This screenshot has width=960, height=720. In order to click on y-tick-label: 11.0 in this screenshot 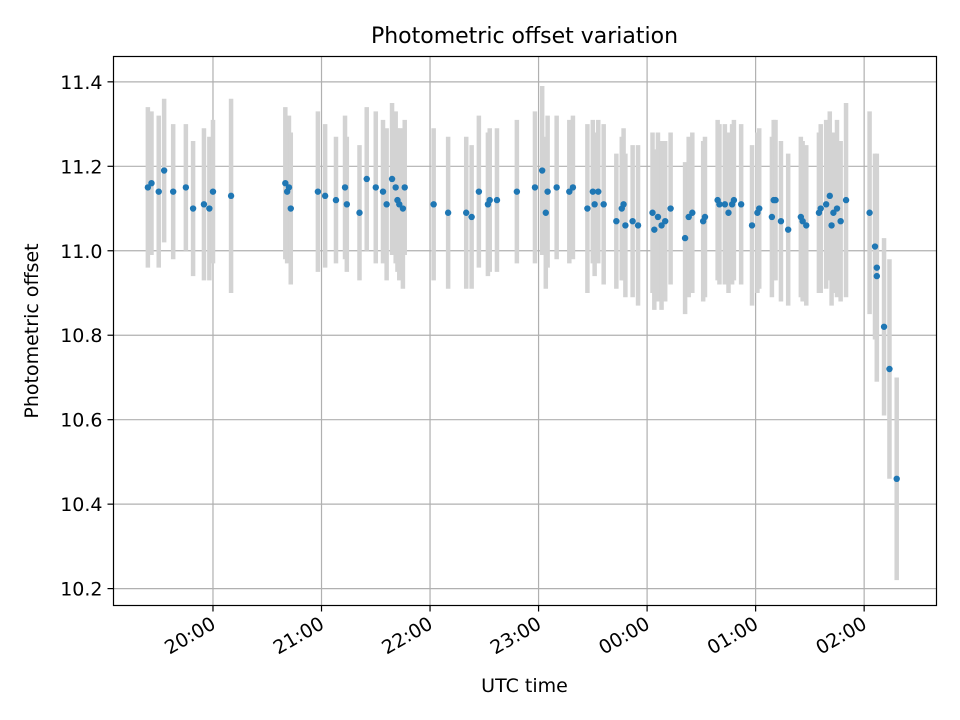, I will do `click(81, 252)`.